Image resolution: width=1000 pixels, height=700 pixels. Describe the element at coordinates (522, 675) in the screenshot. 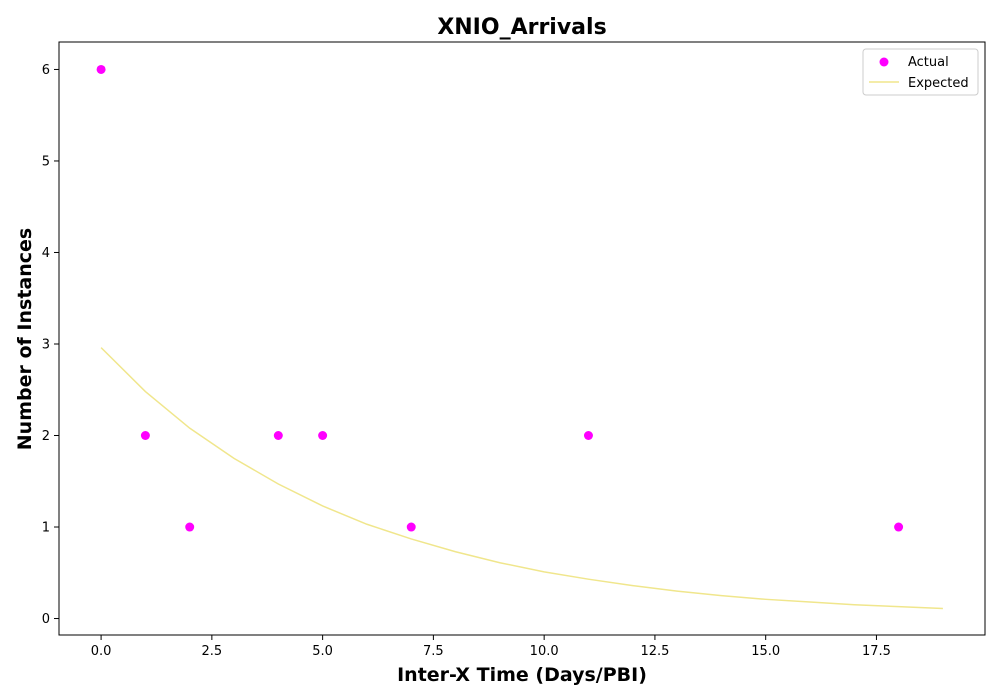

I see `x-axis-label: Inter-X Time (Days/PBI)` at that location.